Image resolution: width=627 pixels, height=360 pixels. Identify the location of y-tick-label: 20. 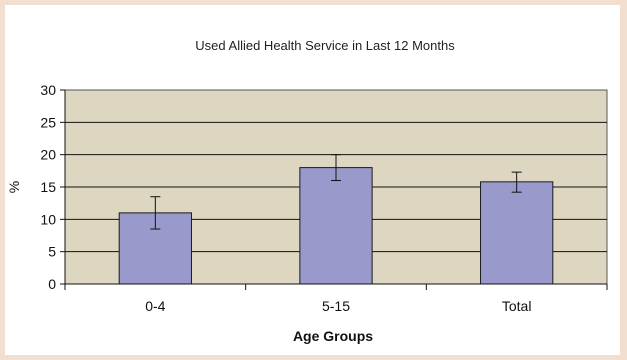
(48, 155).